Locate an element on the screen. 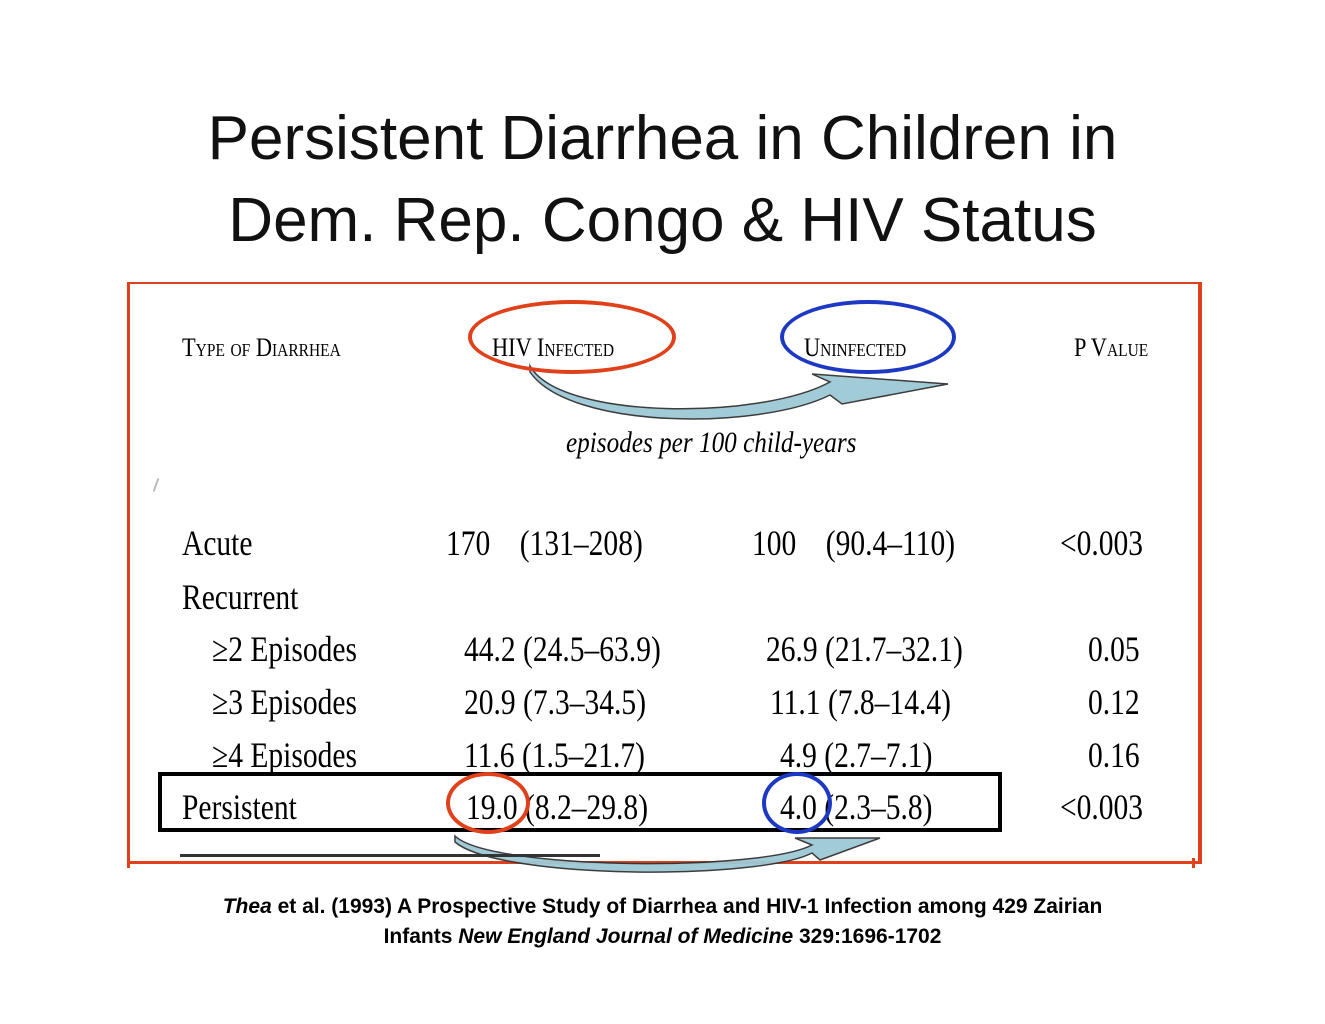 This screenshot has height=1024, width=1325. uninfected-oval is located at coordinates (868, 337).